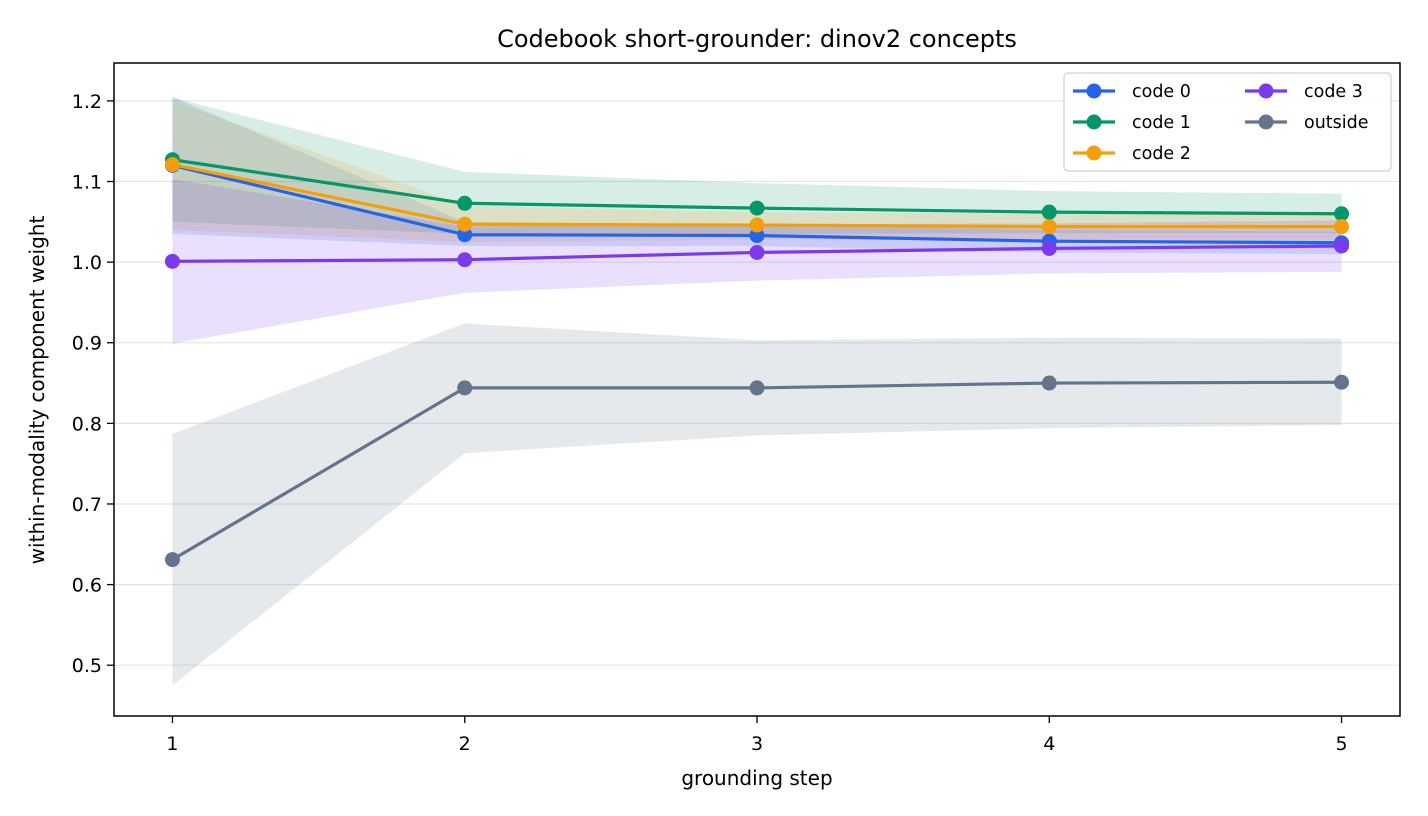 This screenshot has height=816, width=1428. What do you see at coordinates (87, 344) in the screenshot?
I see `y-tick-label: 0.9` at bounding box center [87, 344].